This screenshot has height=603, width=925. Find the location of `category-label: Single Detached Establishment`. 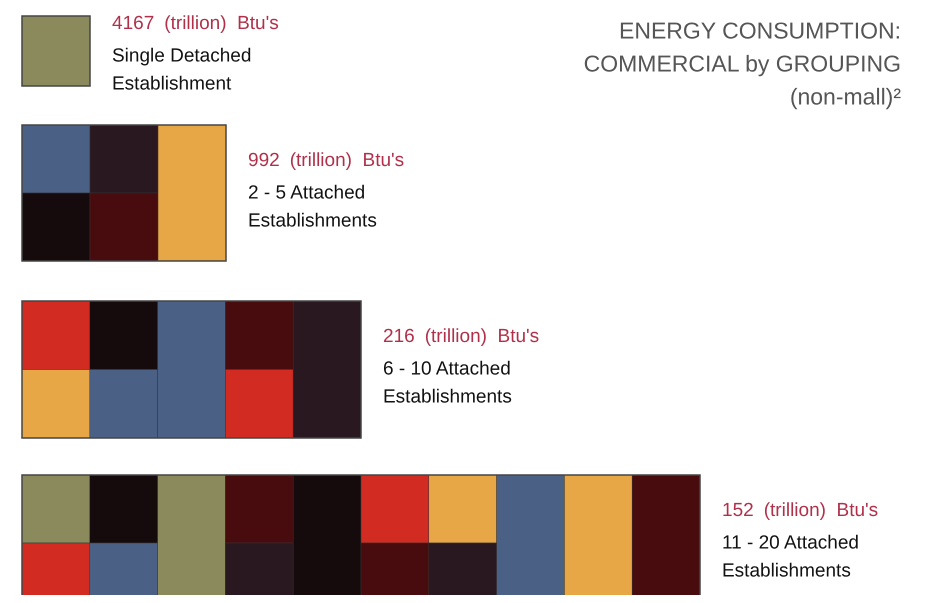

category-label: Single Detached Establishment is located at coordinates (182, 70).